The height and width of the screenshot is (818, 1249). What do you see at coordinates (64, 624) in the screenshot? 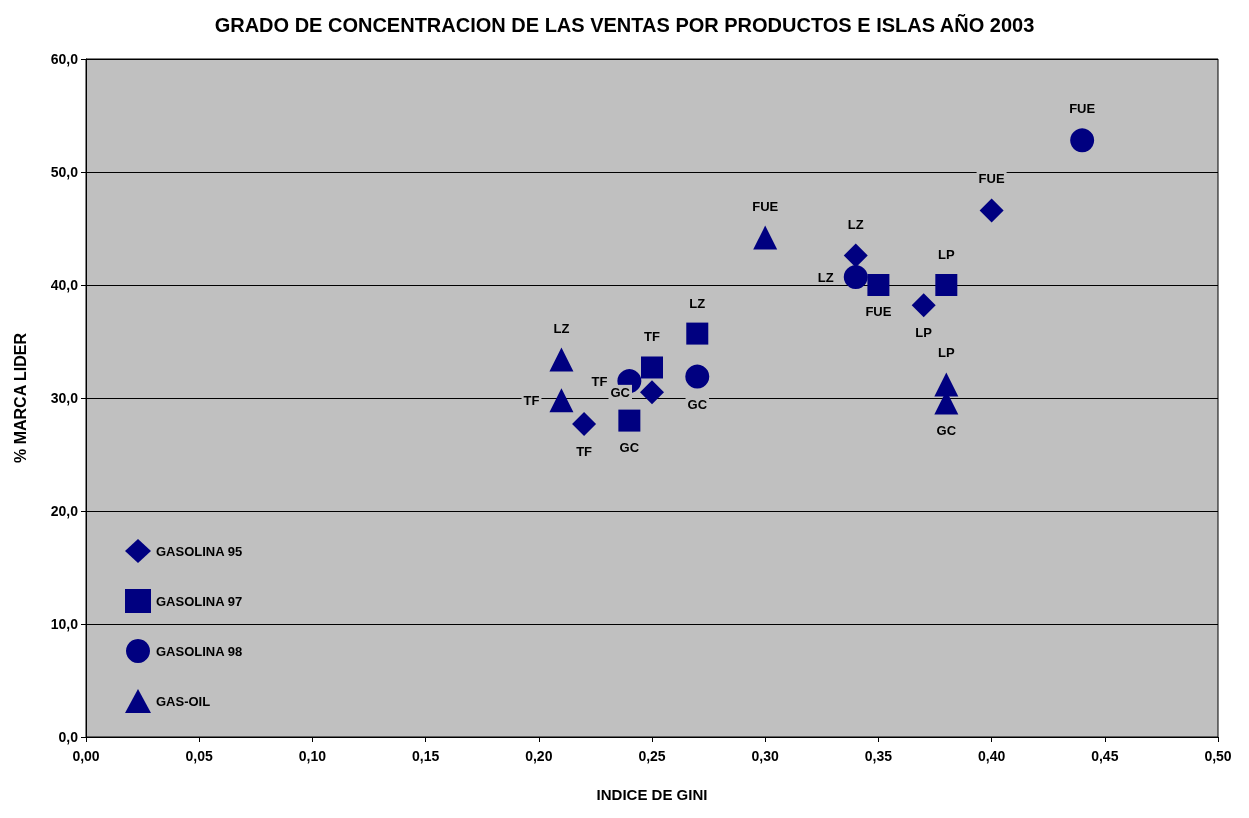
I see `y-tick-label: 10,0` at bounding box center [64, 624].